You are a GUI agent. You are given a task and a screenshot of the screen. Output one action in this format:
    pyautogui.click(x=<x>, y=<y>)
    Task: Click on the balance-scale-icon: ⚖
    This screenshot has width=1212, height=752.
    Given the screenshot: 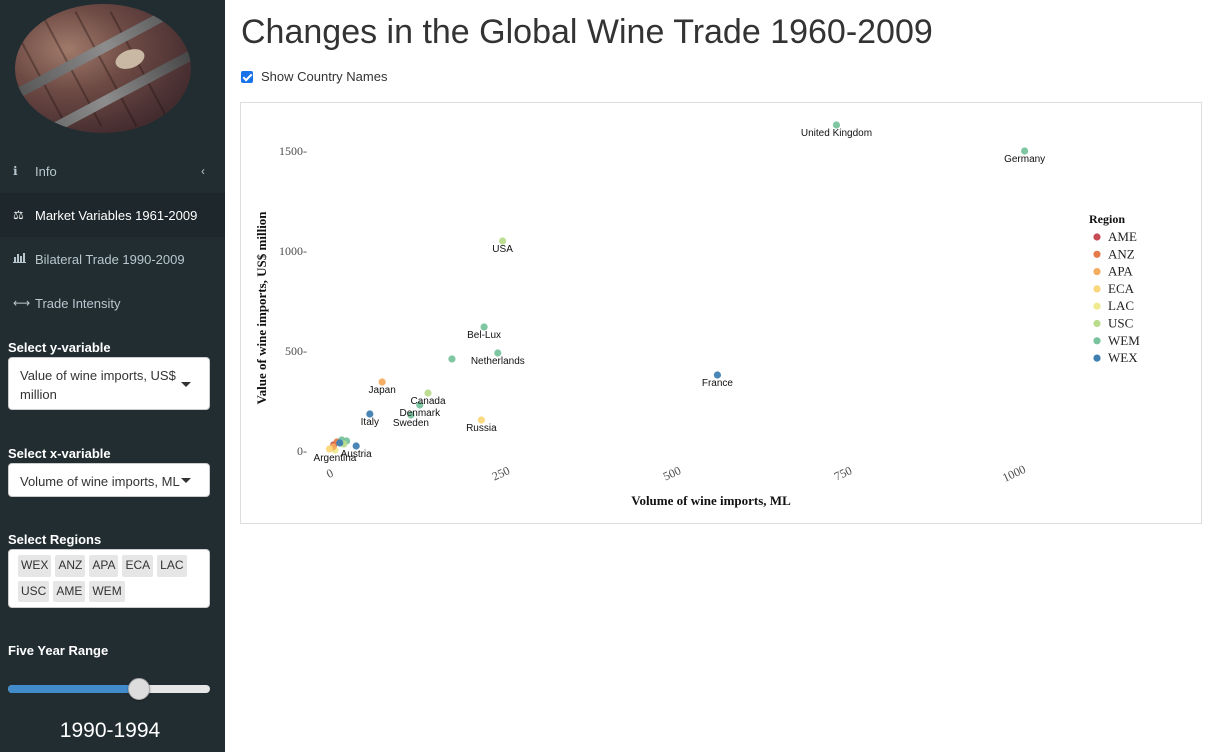 What is the action you would take?
    pyautogui.click(x=18, y=215)
    